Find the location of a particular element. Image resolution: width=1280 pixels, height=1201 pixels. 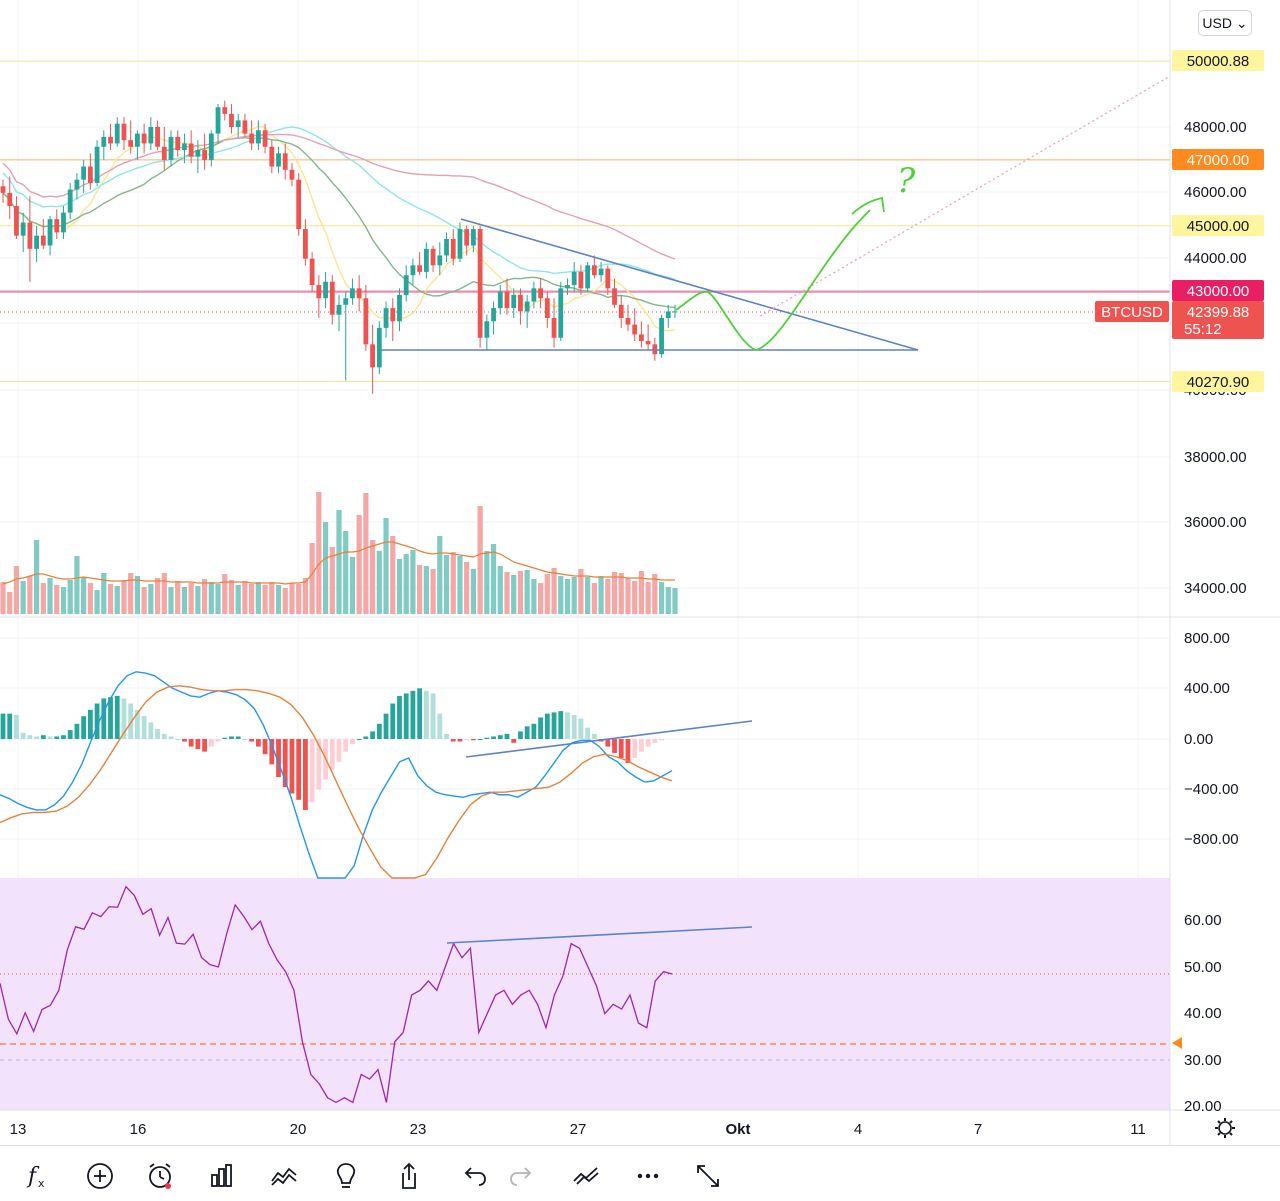

compare-chart-icon is located at coordinates (284, 1176).